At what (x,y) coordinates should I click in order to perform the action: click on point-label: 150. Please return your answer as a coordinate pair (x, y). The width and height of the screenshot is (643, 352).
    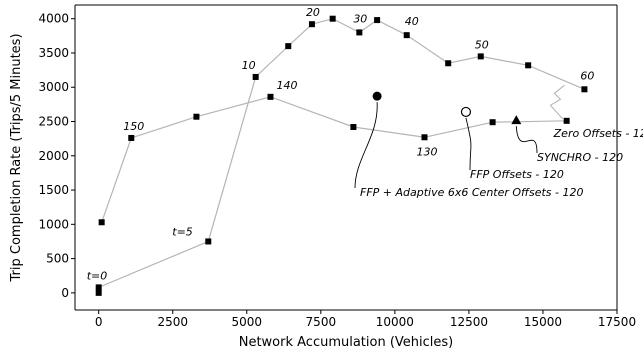
    Looking at the image, I should click on (133, 126).